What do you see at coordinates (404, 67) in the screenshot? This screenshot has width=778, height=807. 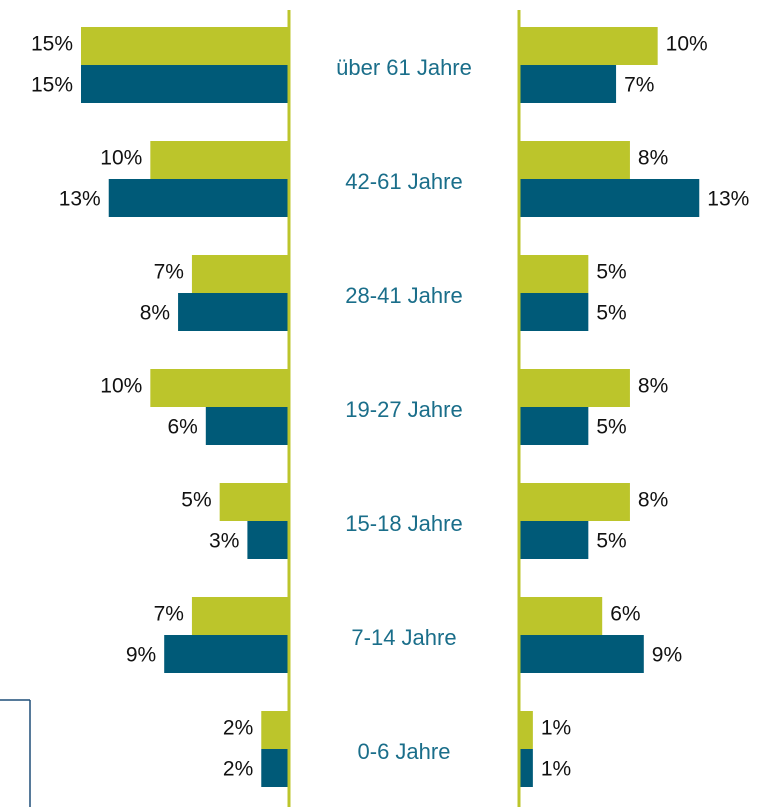 I see `category-label: über 61 Jahre` at bounding box center [404, 67].